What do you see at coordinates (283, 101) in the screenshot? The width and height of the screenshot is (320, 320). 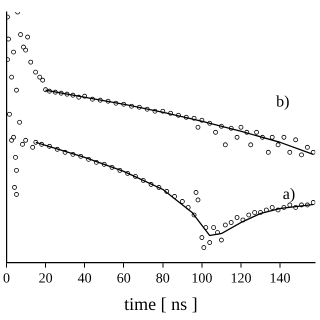 I see `annotation: b)` at bounding box center [283, 101].